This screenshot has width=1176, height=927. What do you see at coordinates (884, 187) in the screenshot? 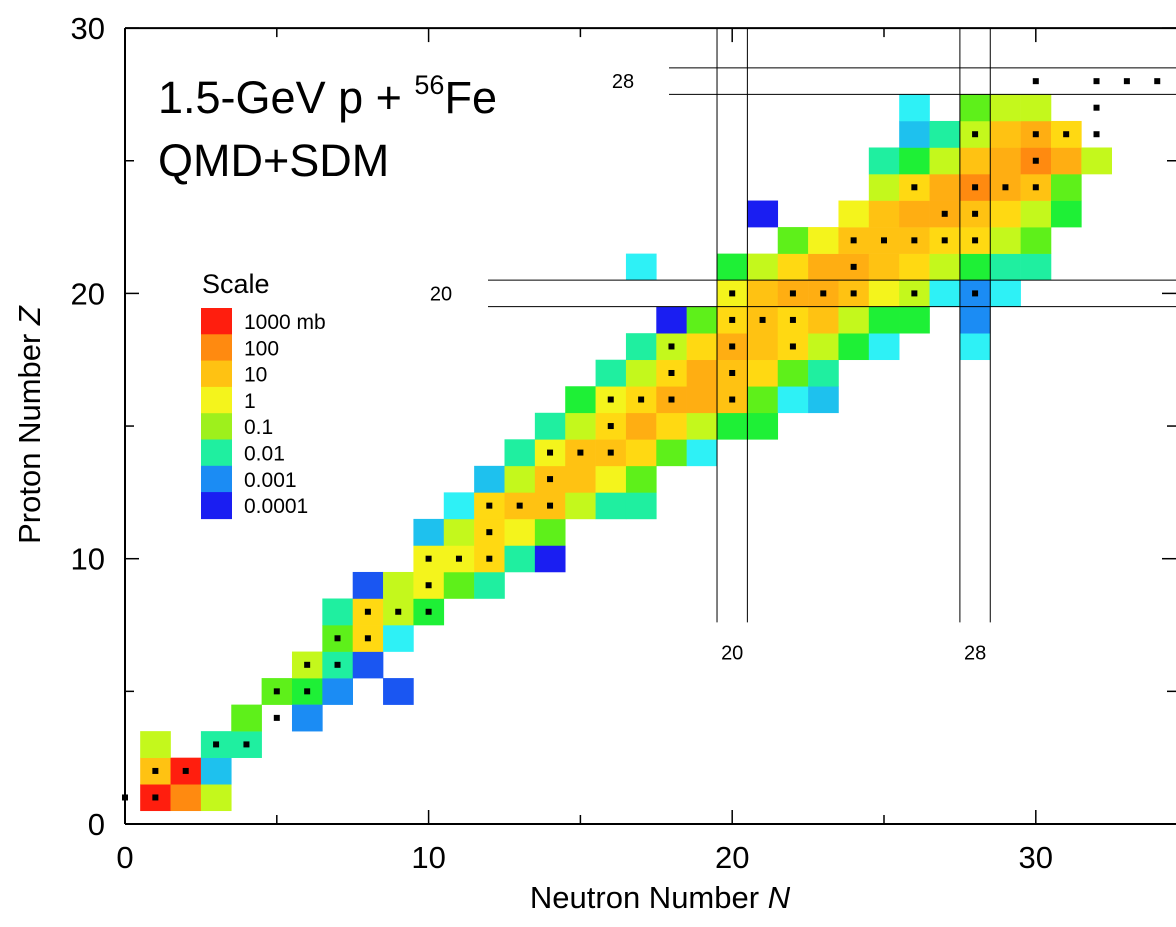
I see `nuclide-cell-n25-z24` at bounding box center [884, 187].